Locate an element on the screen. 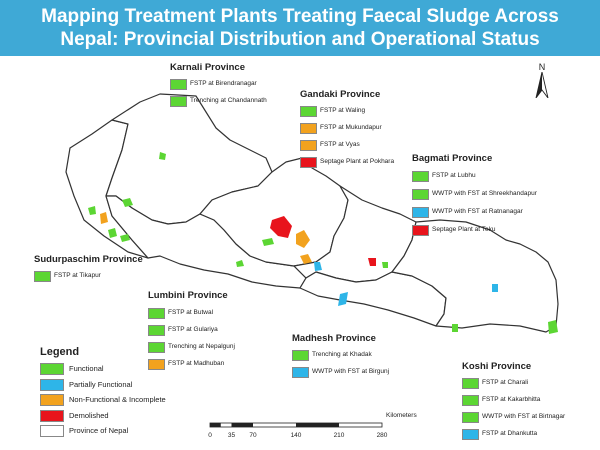 The width and height of the screenshot is (600, 450). scale-tick: 70 is located at coordinates (253, 435).